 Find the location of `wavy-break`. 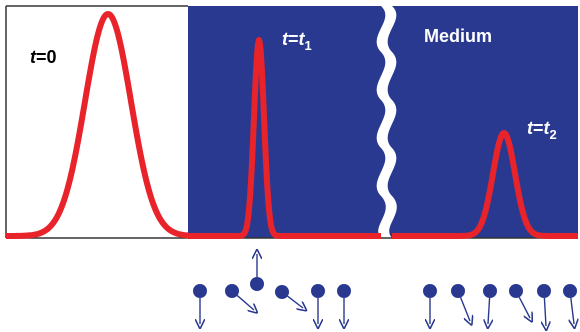

wavy-break is located at coordinates (386, 122).